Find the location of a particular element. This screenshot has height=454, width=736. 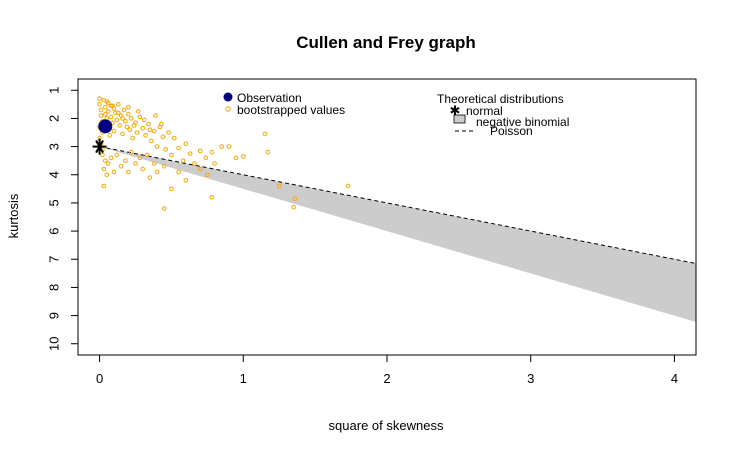

y-tick-label: 7 is located at coordinates (54, 259).